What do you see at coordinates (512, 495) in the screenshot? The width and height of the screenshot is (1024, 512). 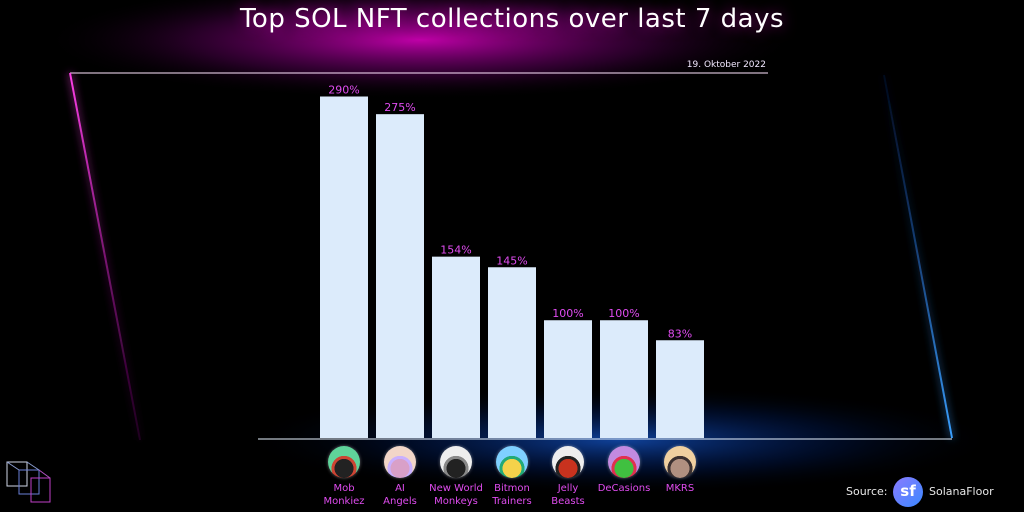 I see `category-label: Bitmon Trainers` at bounding box center [512, 495].